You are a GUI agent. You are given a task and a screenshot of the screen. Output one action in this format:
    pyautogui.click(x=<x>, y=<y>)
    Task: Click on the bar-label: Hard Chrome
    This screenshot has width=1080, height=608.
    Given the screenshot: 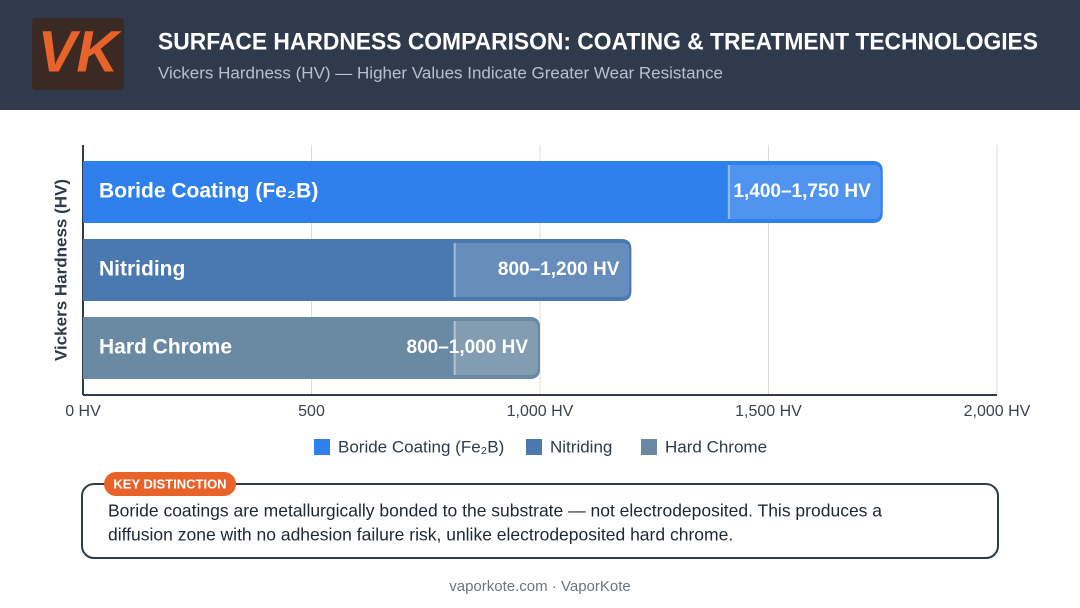 What is the action you would take?
    pyautogui.click(x=165, y=347)
    